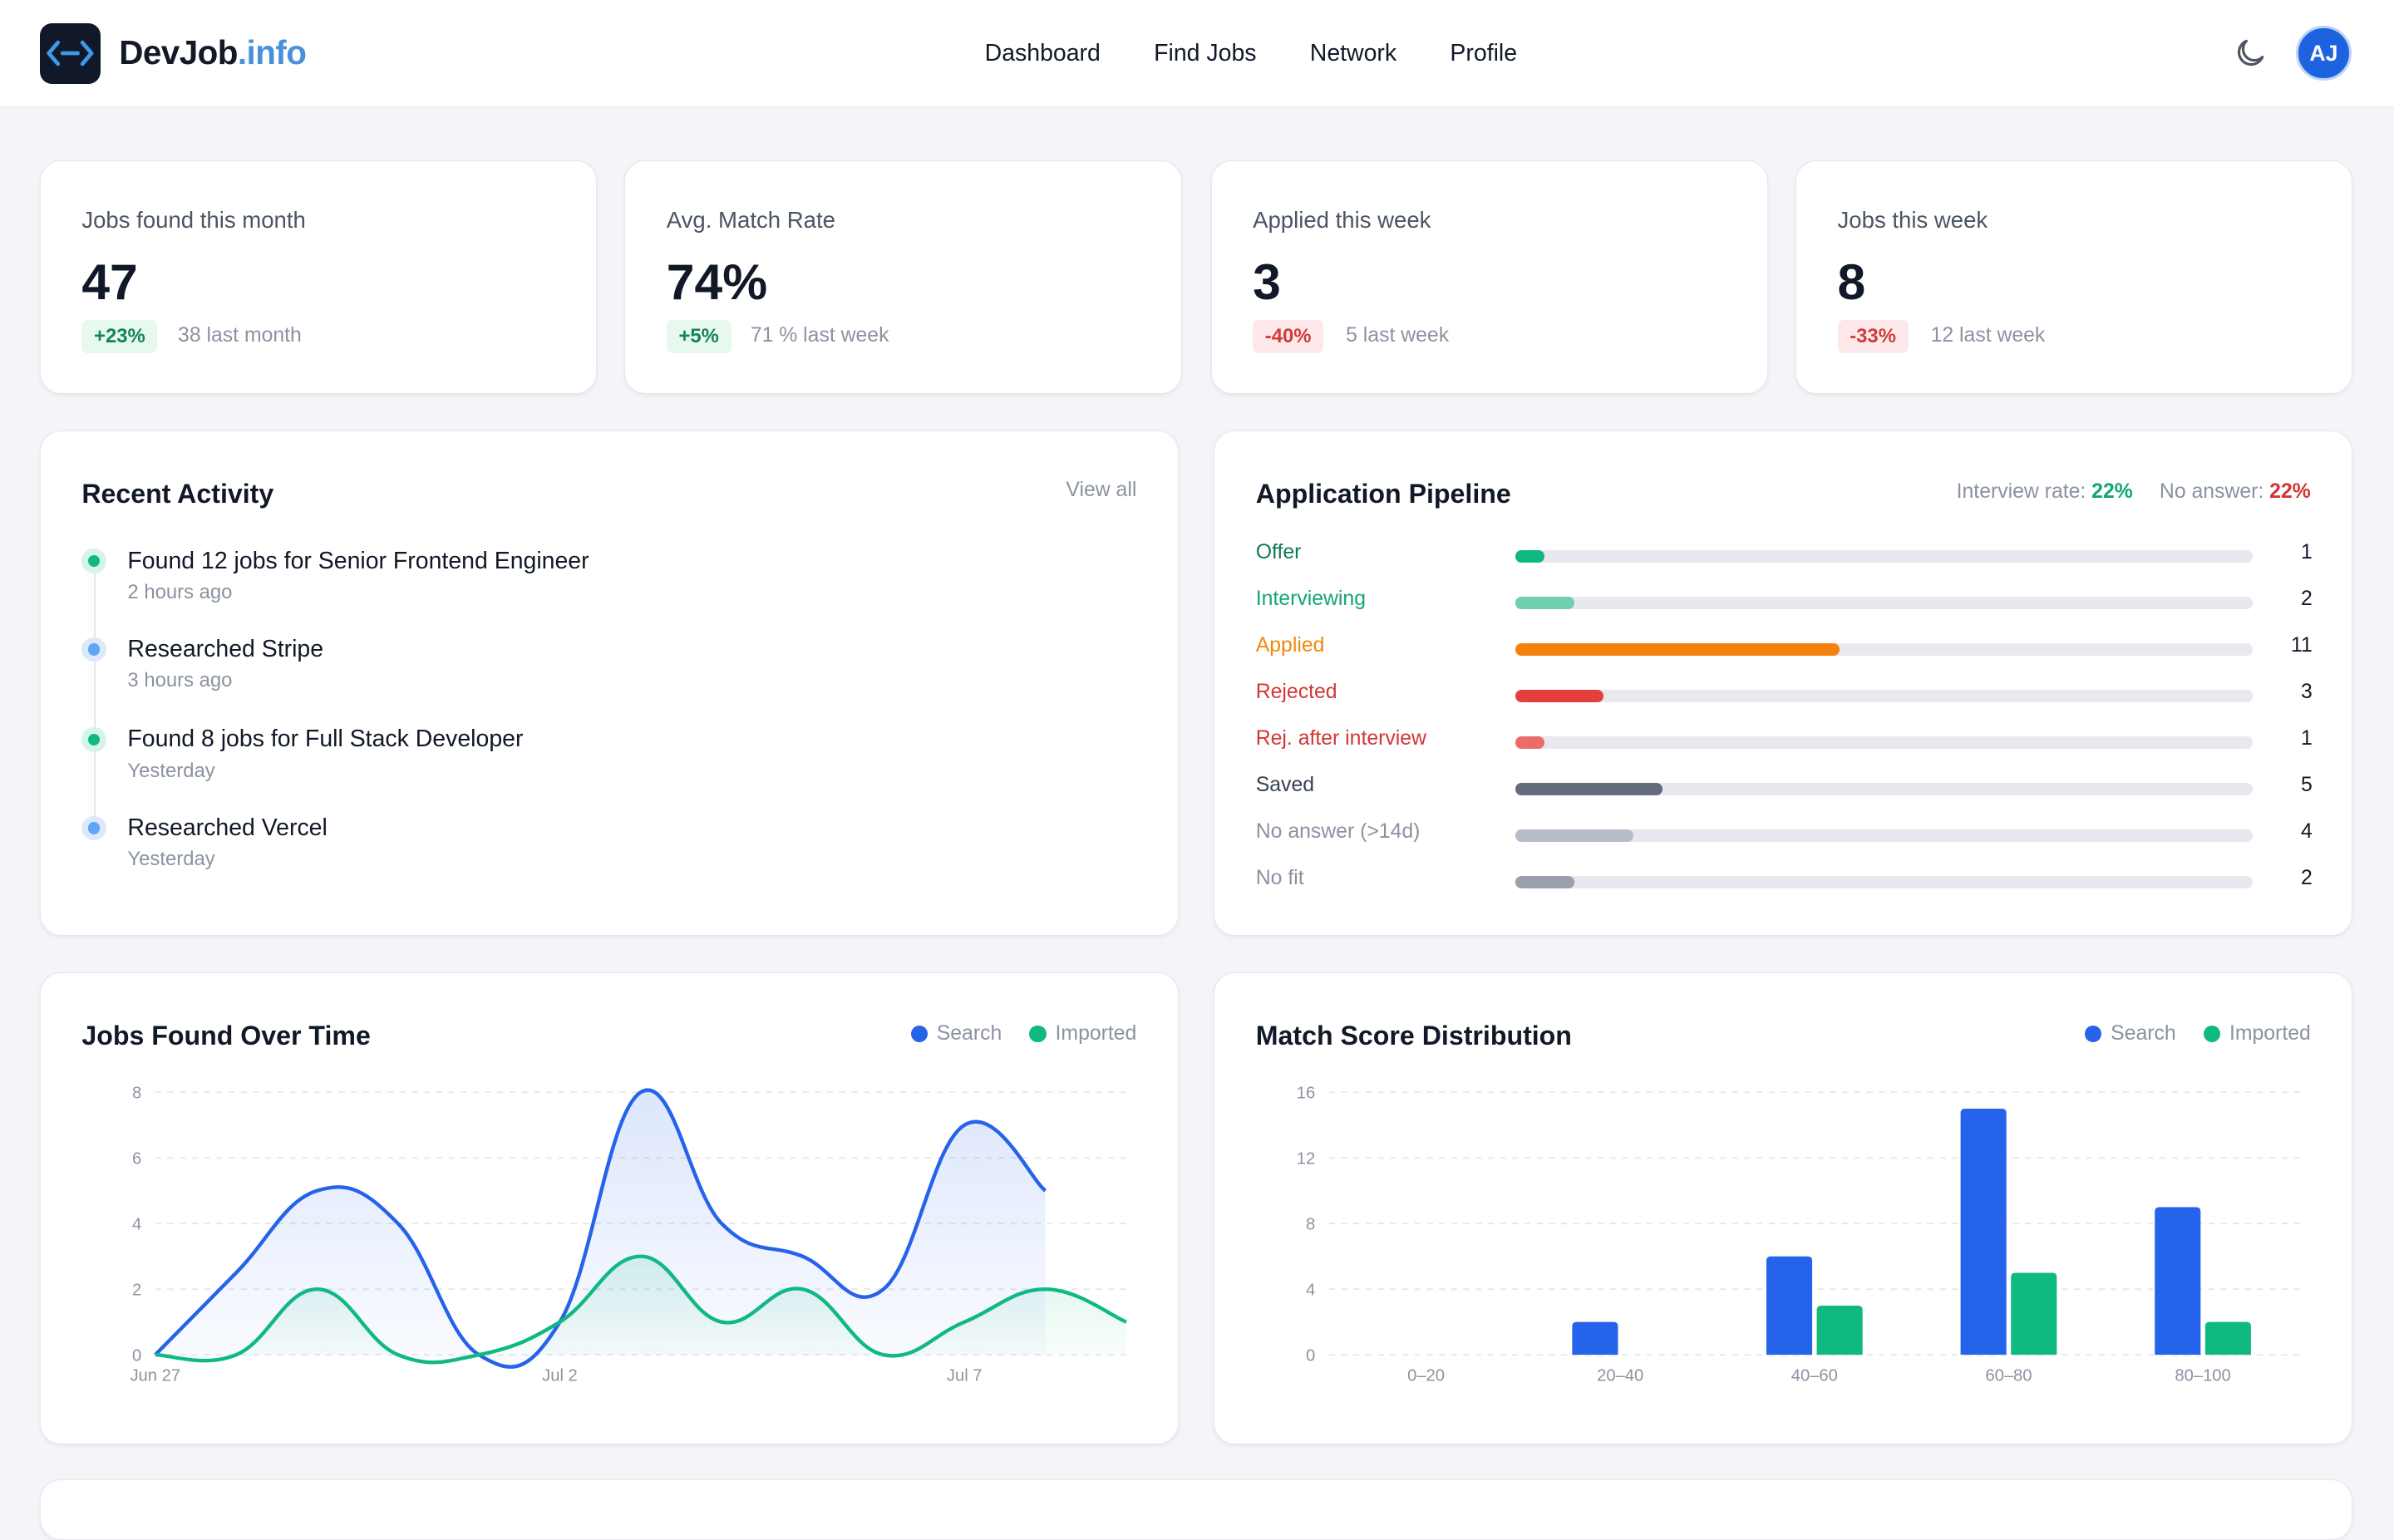  What do you see at coordinates (193, 219) in the screenshot?
I see `stat-label: Jobs found this month` at bounding box center [193, 219].